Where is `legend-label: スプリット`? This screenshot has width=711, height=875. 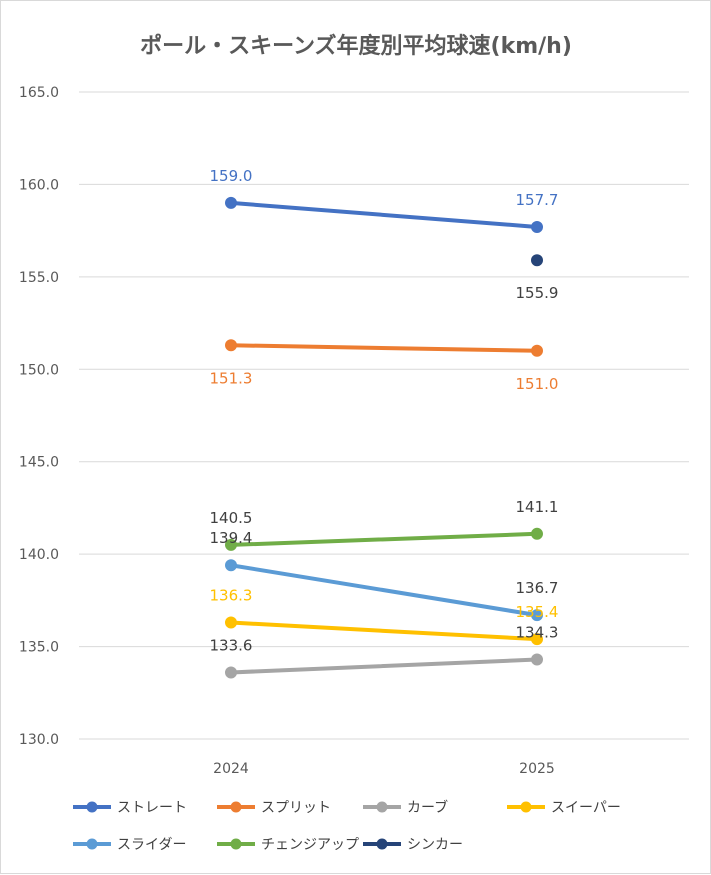 legend-label: スプリット is located at coordinates (296, 808).